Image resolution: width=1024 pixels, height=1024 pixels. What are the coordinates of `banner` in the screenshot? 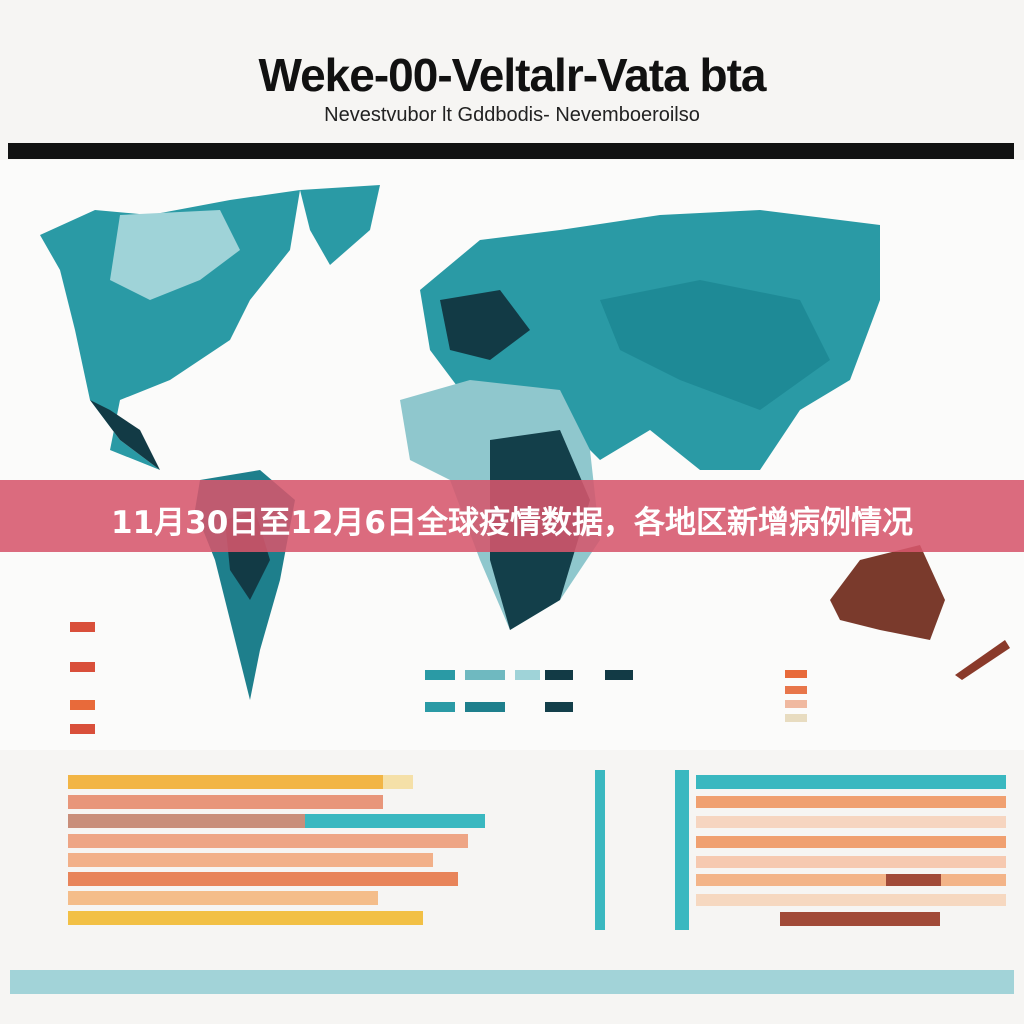 It's located at (512, 516).